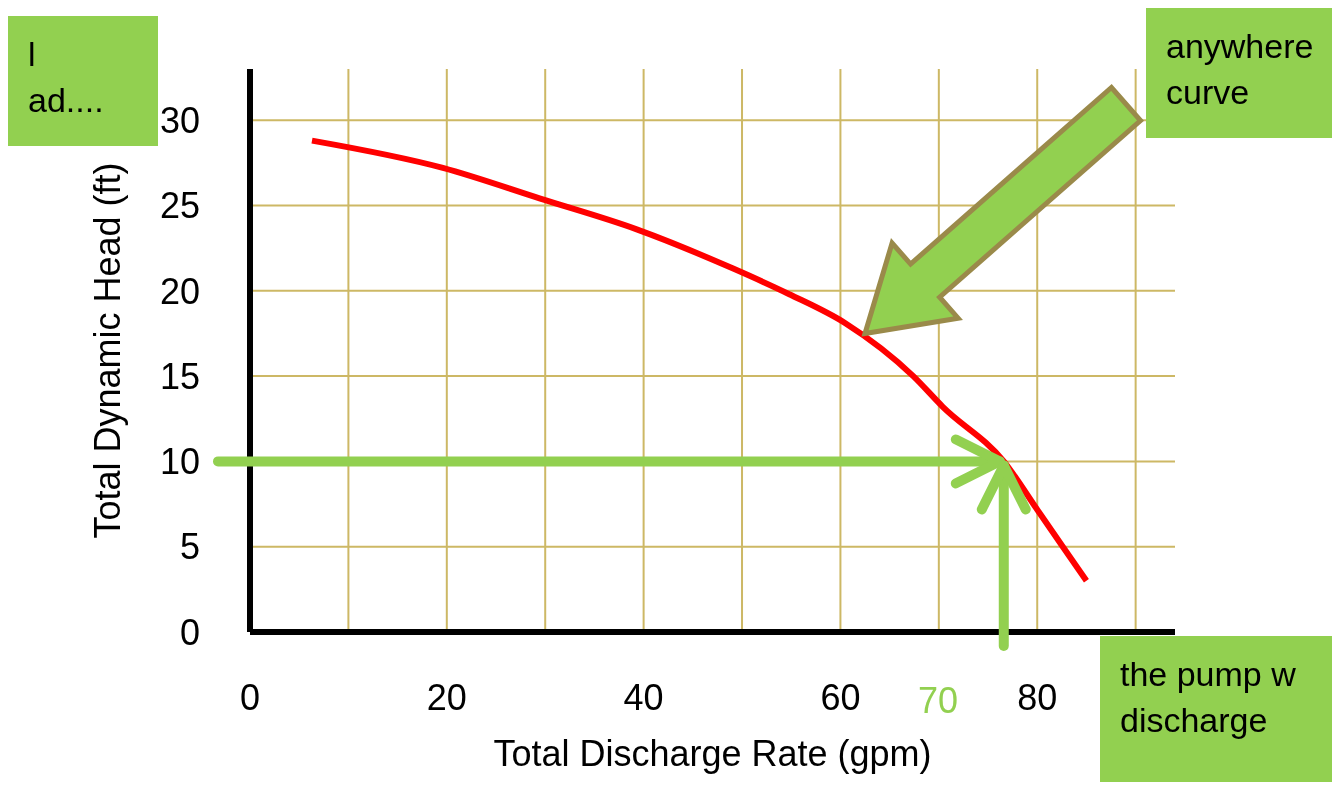 This screenshot has height=790, width=1340. Describe the element at coordinates (179, 462) in the screenshot. I see `y-tick-label: 10` at that location.